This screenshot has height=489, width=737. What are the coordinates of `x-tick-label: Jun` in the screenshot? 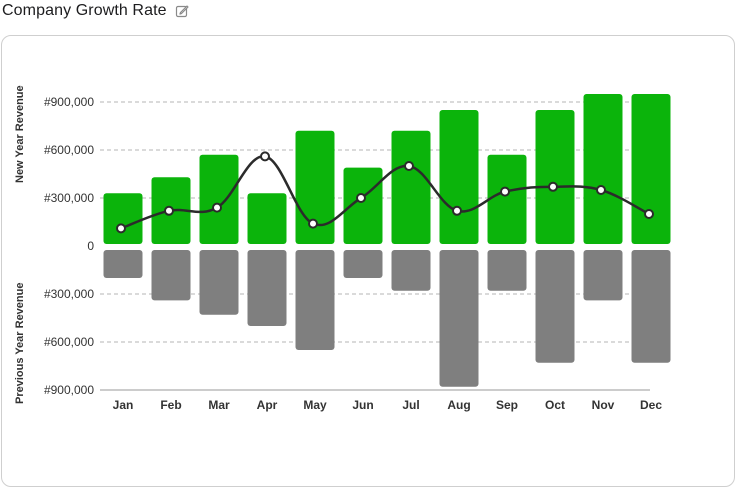 It's located at (362, 405).